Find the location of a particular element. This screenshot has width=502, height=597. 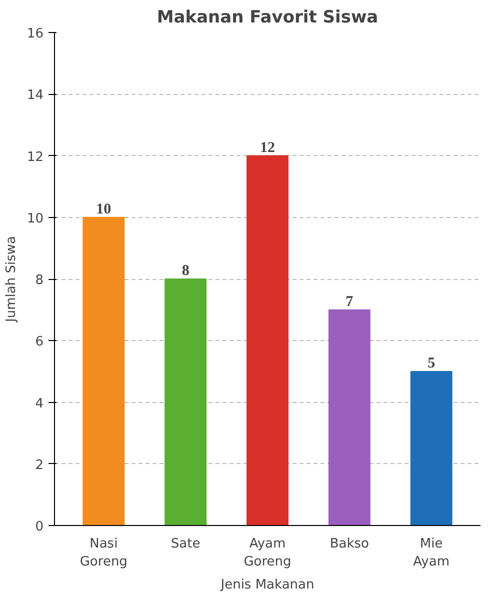

y-tick-label: 14 is located at coordinates (35, 96).